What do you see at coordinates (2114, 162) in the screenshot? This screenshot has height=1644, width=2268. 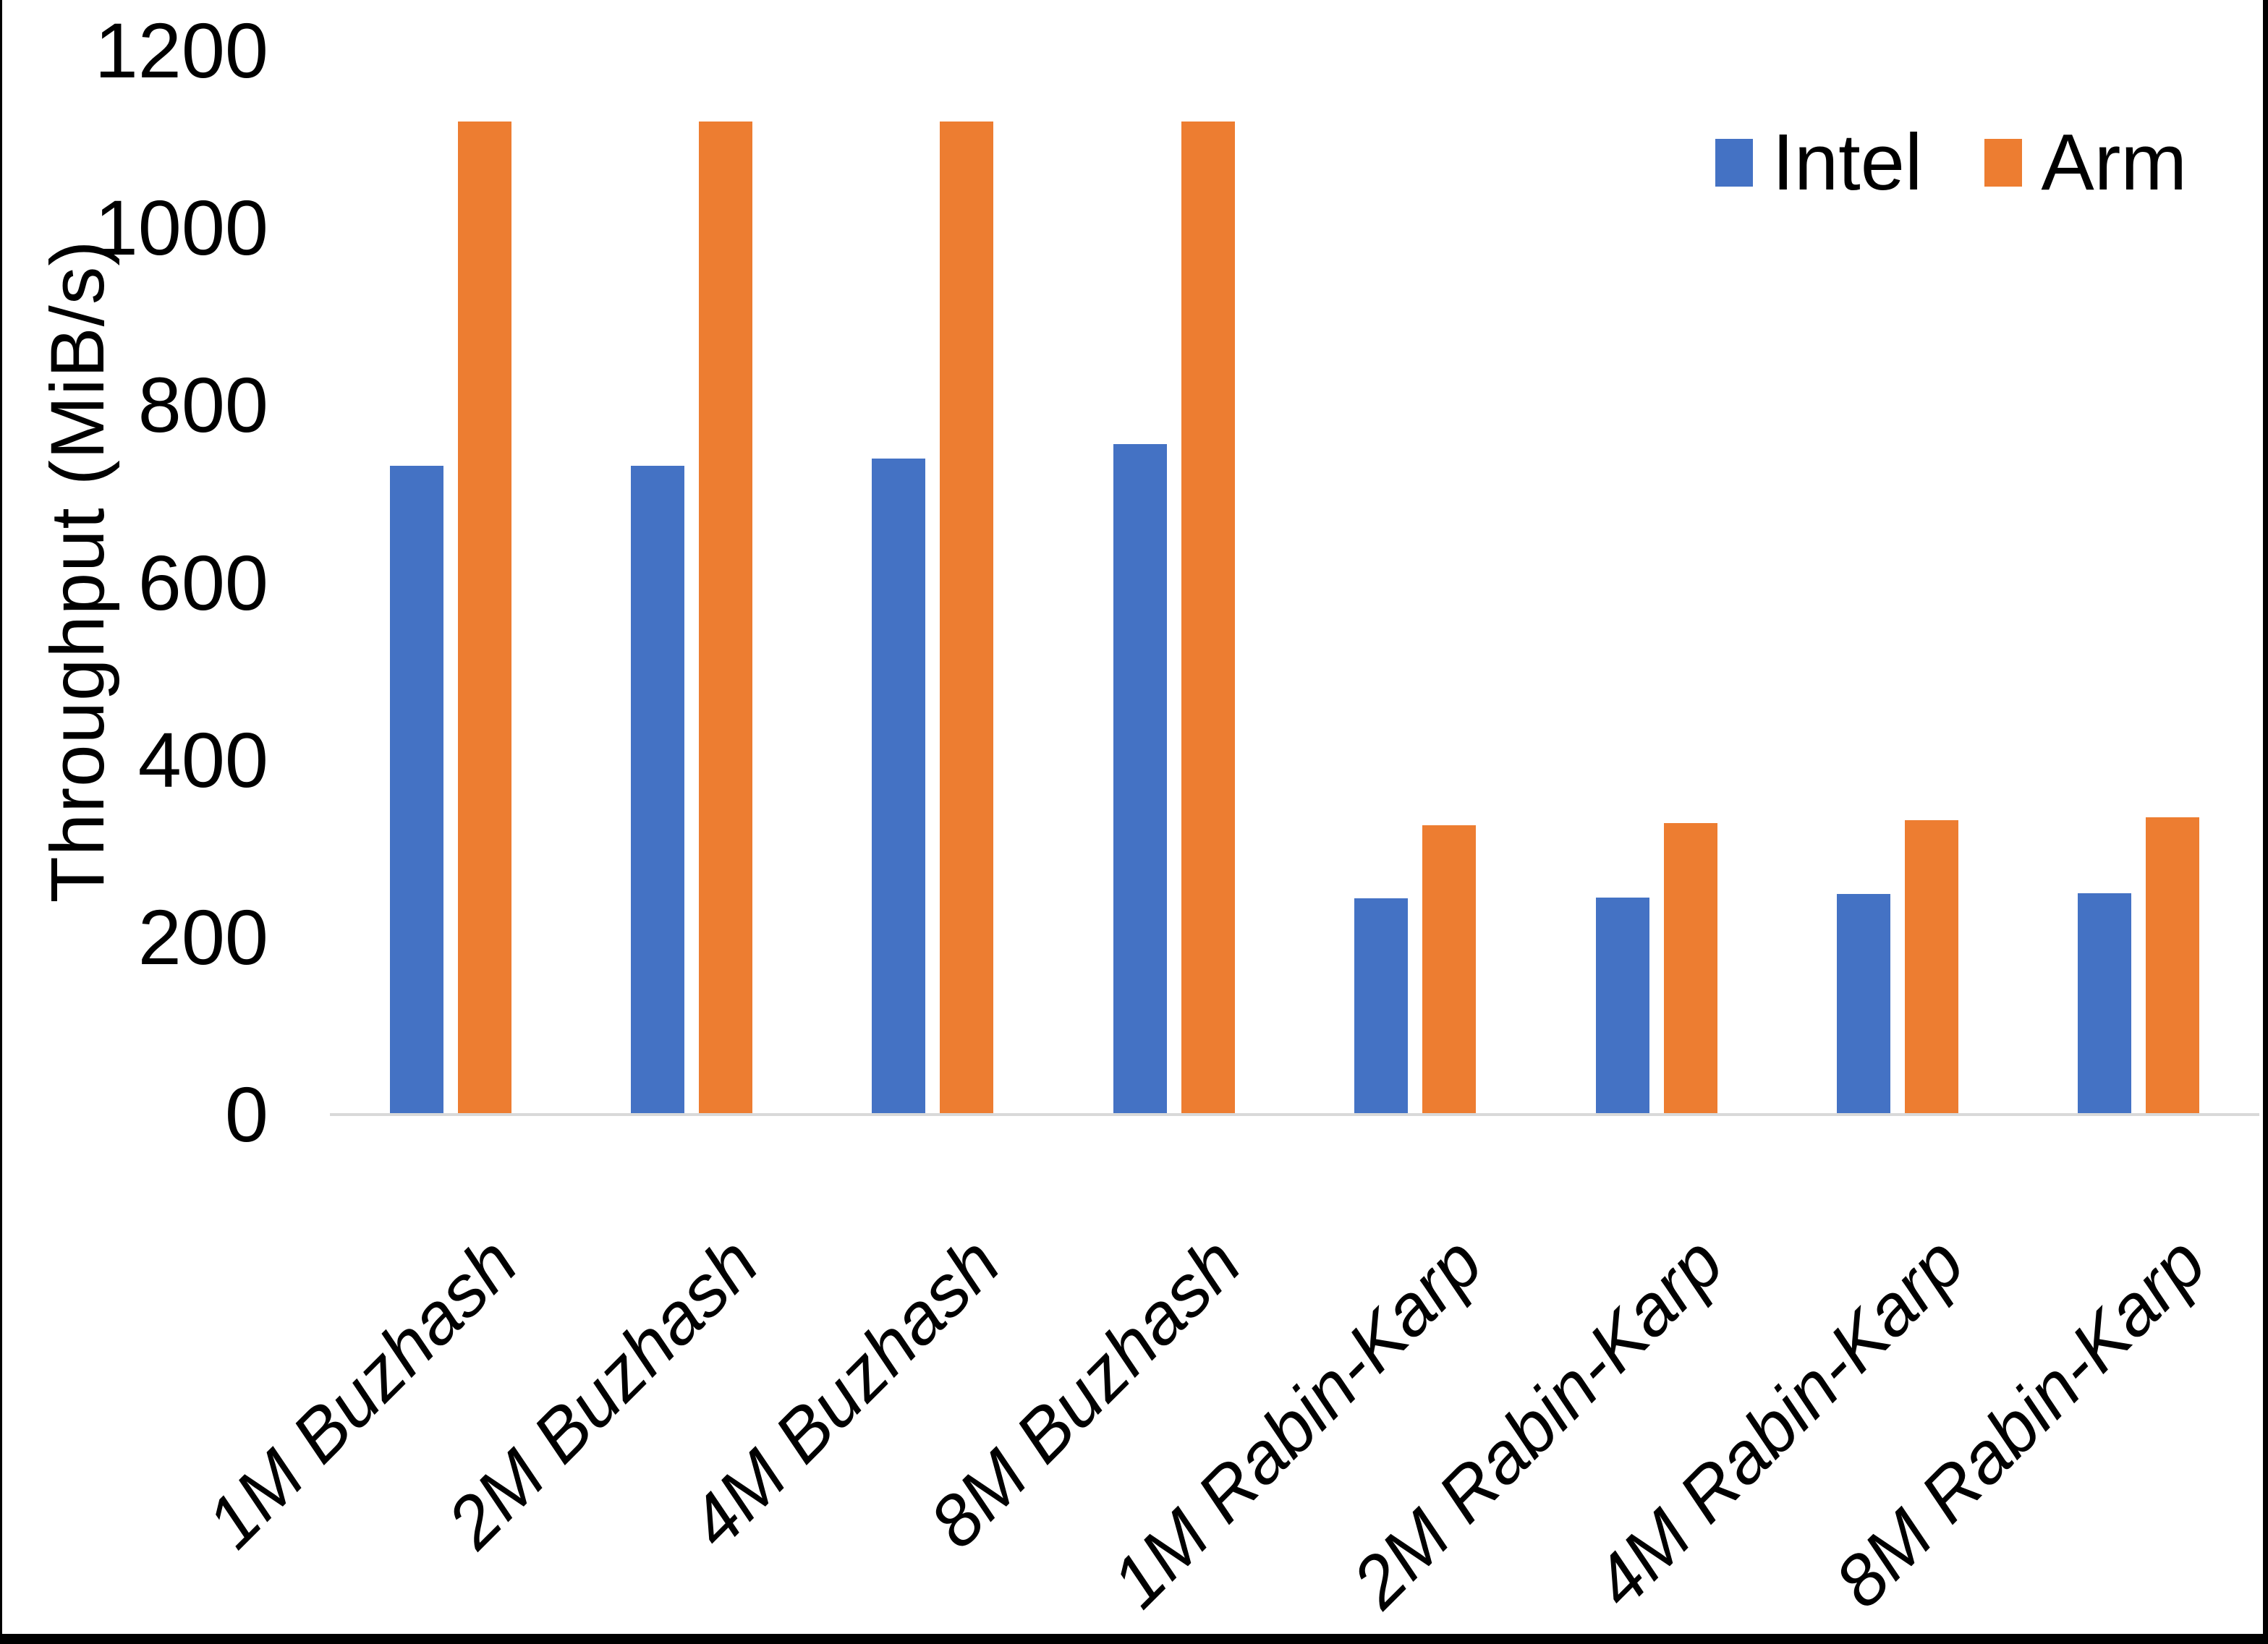 I see `legend-label: Arm` at bounding box center [2114, 162].